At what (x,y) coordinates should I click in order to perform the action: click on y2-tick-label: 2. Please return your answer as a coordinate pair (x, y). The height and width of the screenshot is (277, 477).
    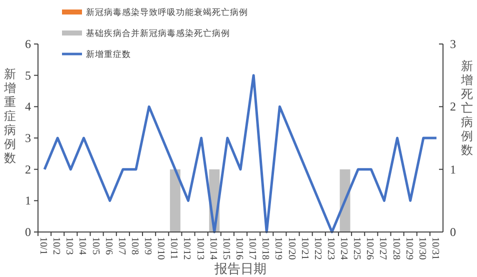
    Looking at the image, I should click on (453, 107).